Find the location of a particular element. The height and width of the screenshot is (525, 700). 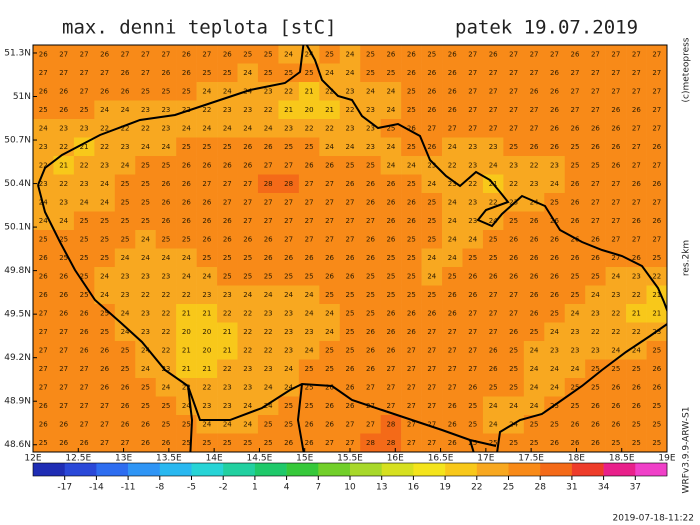

colorbar-label: -14 is located at coordinates (96, 488).